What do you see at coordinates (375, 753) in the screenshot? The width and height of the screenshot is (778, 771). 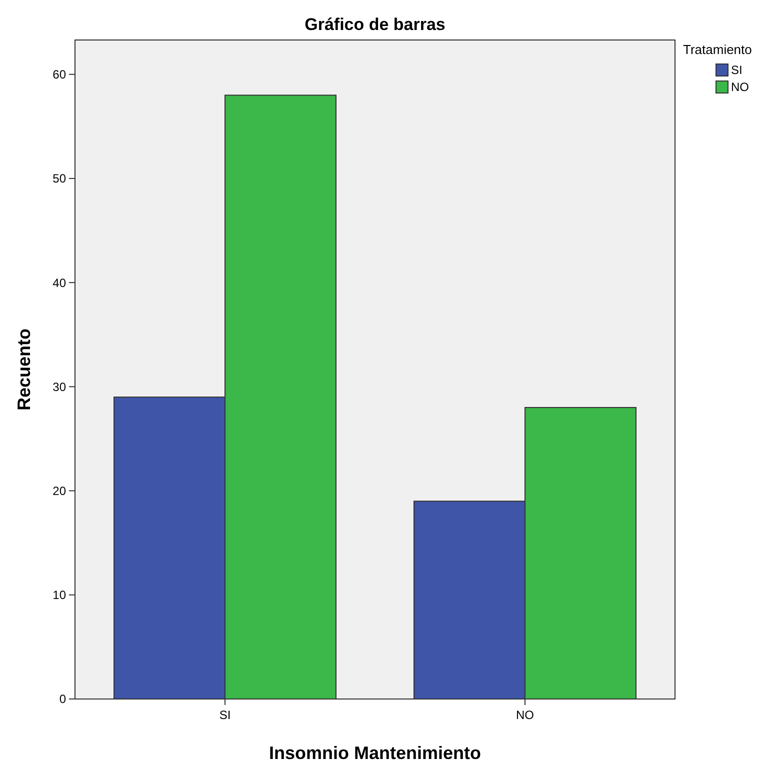 I see `x-axis-title: Insomnio Mantenimiento` at bounding box center [375, 753].